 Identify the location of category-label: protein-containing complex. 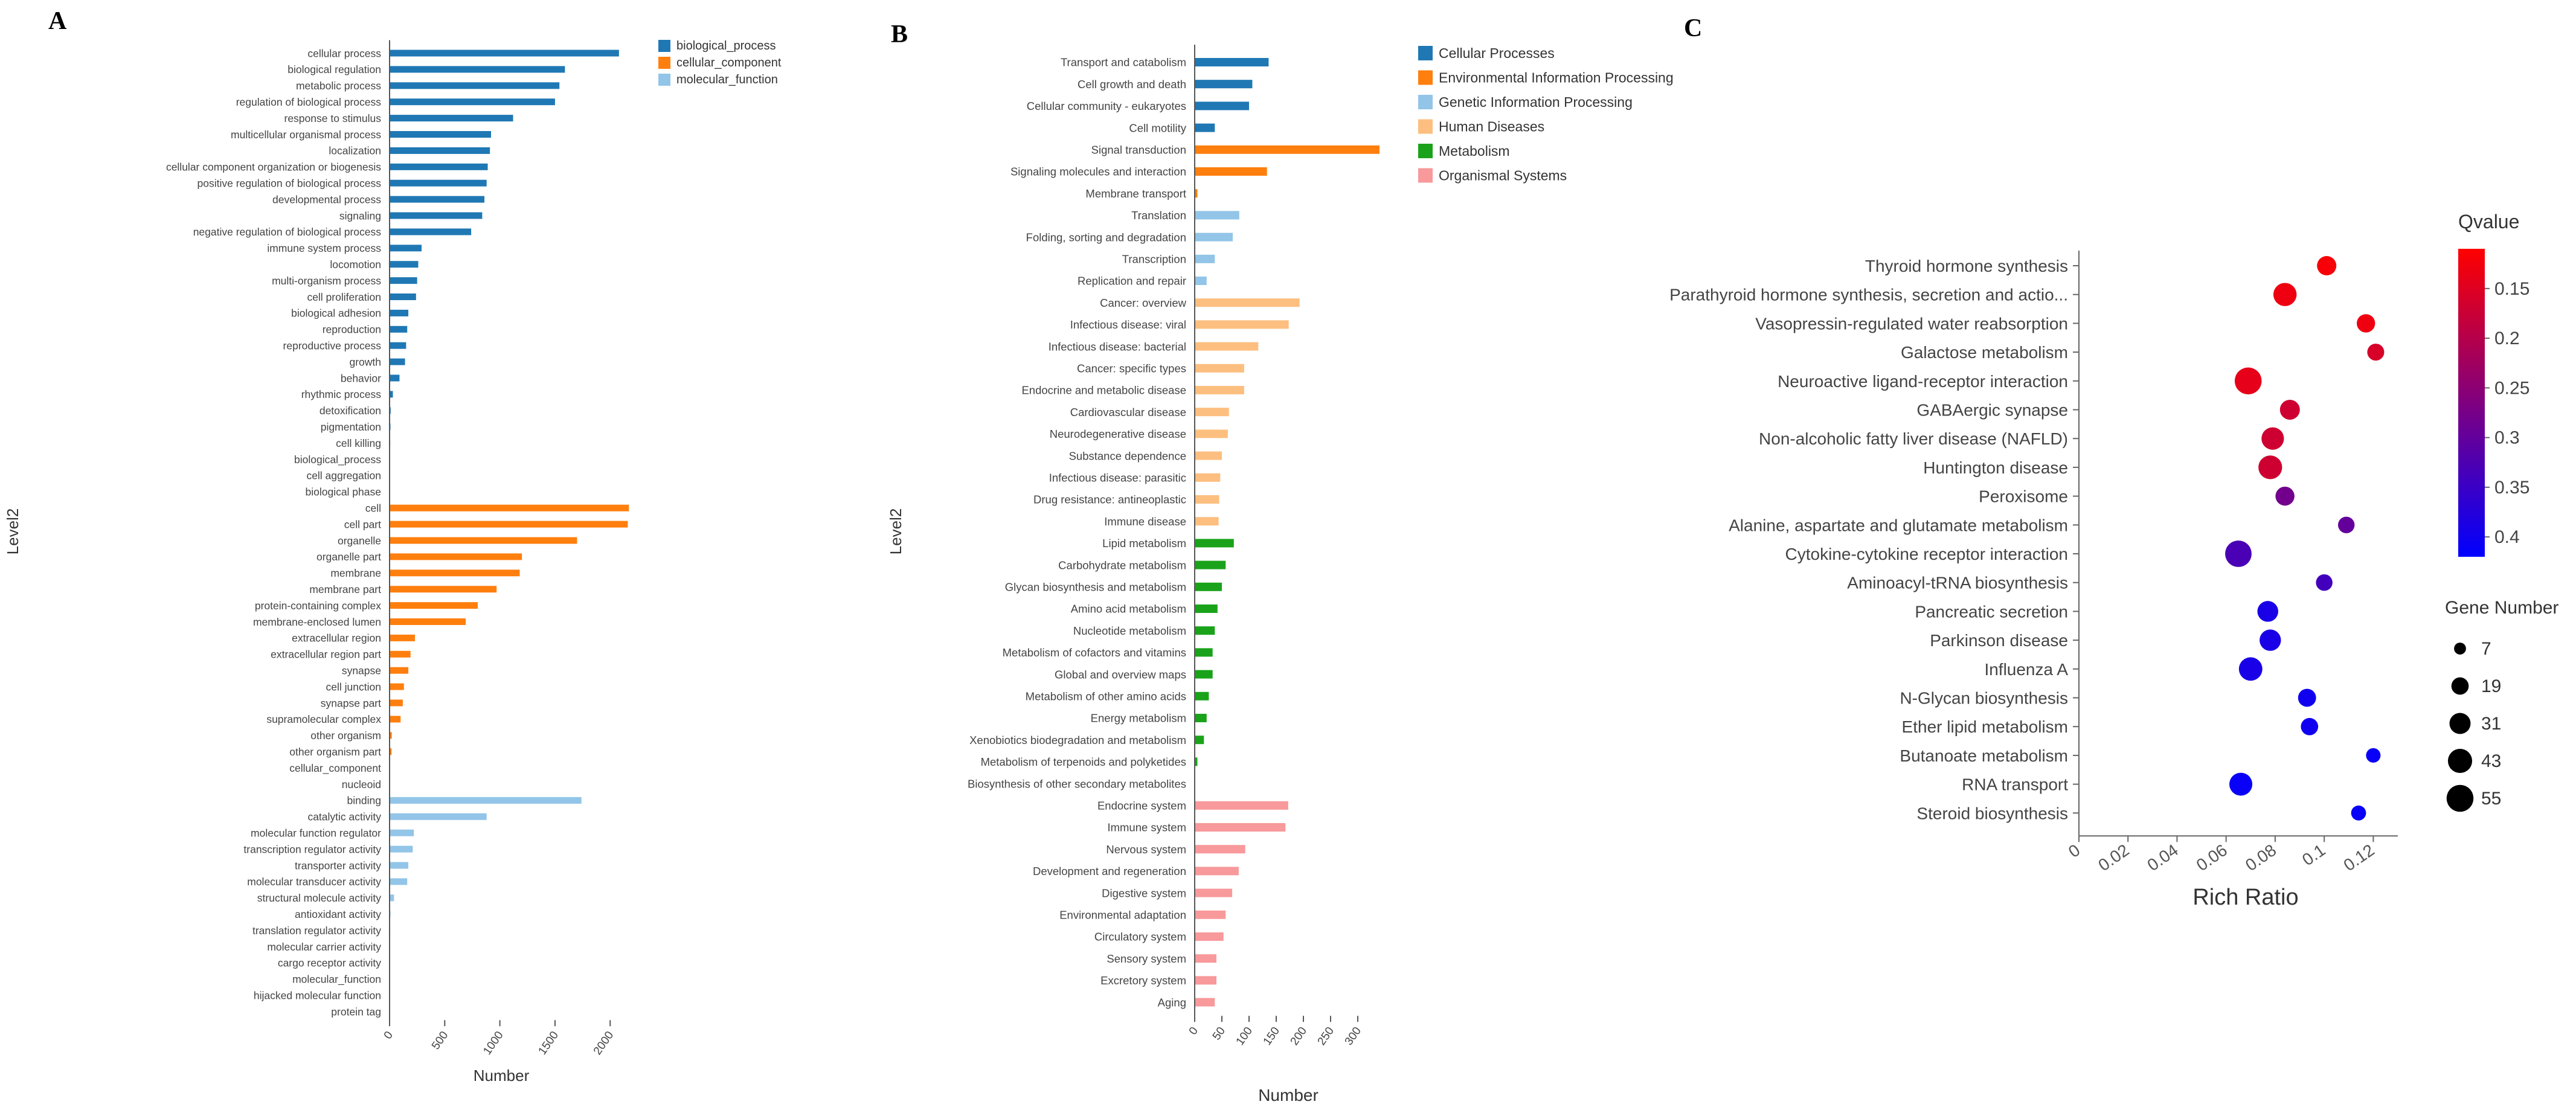
(318, 606).